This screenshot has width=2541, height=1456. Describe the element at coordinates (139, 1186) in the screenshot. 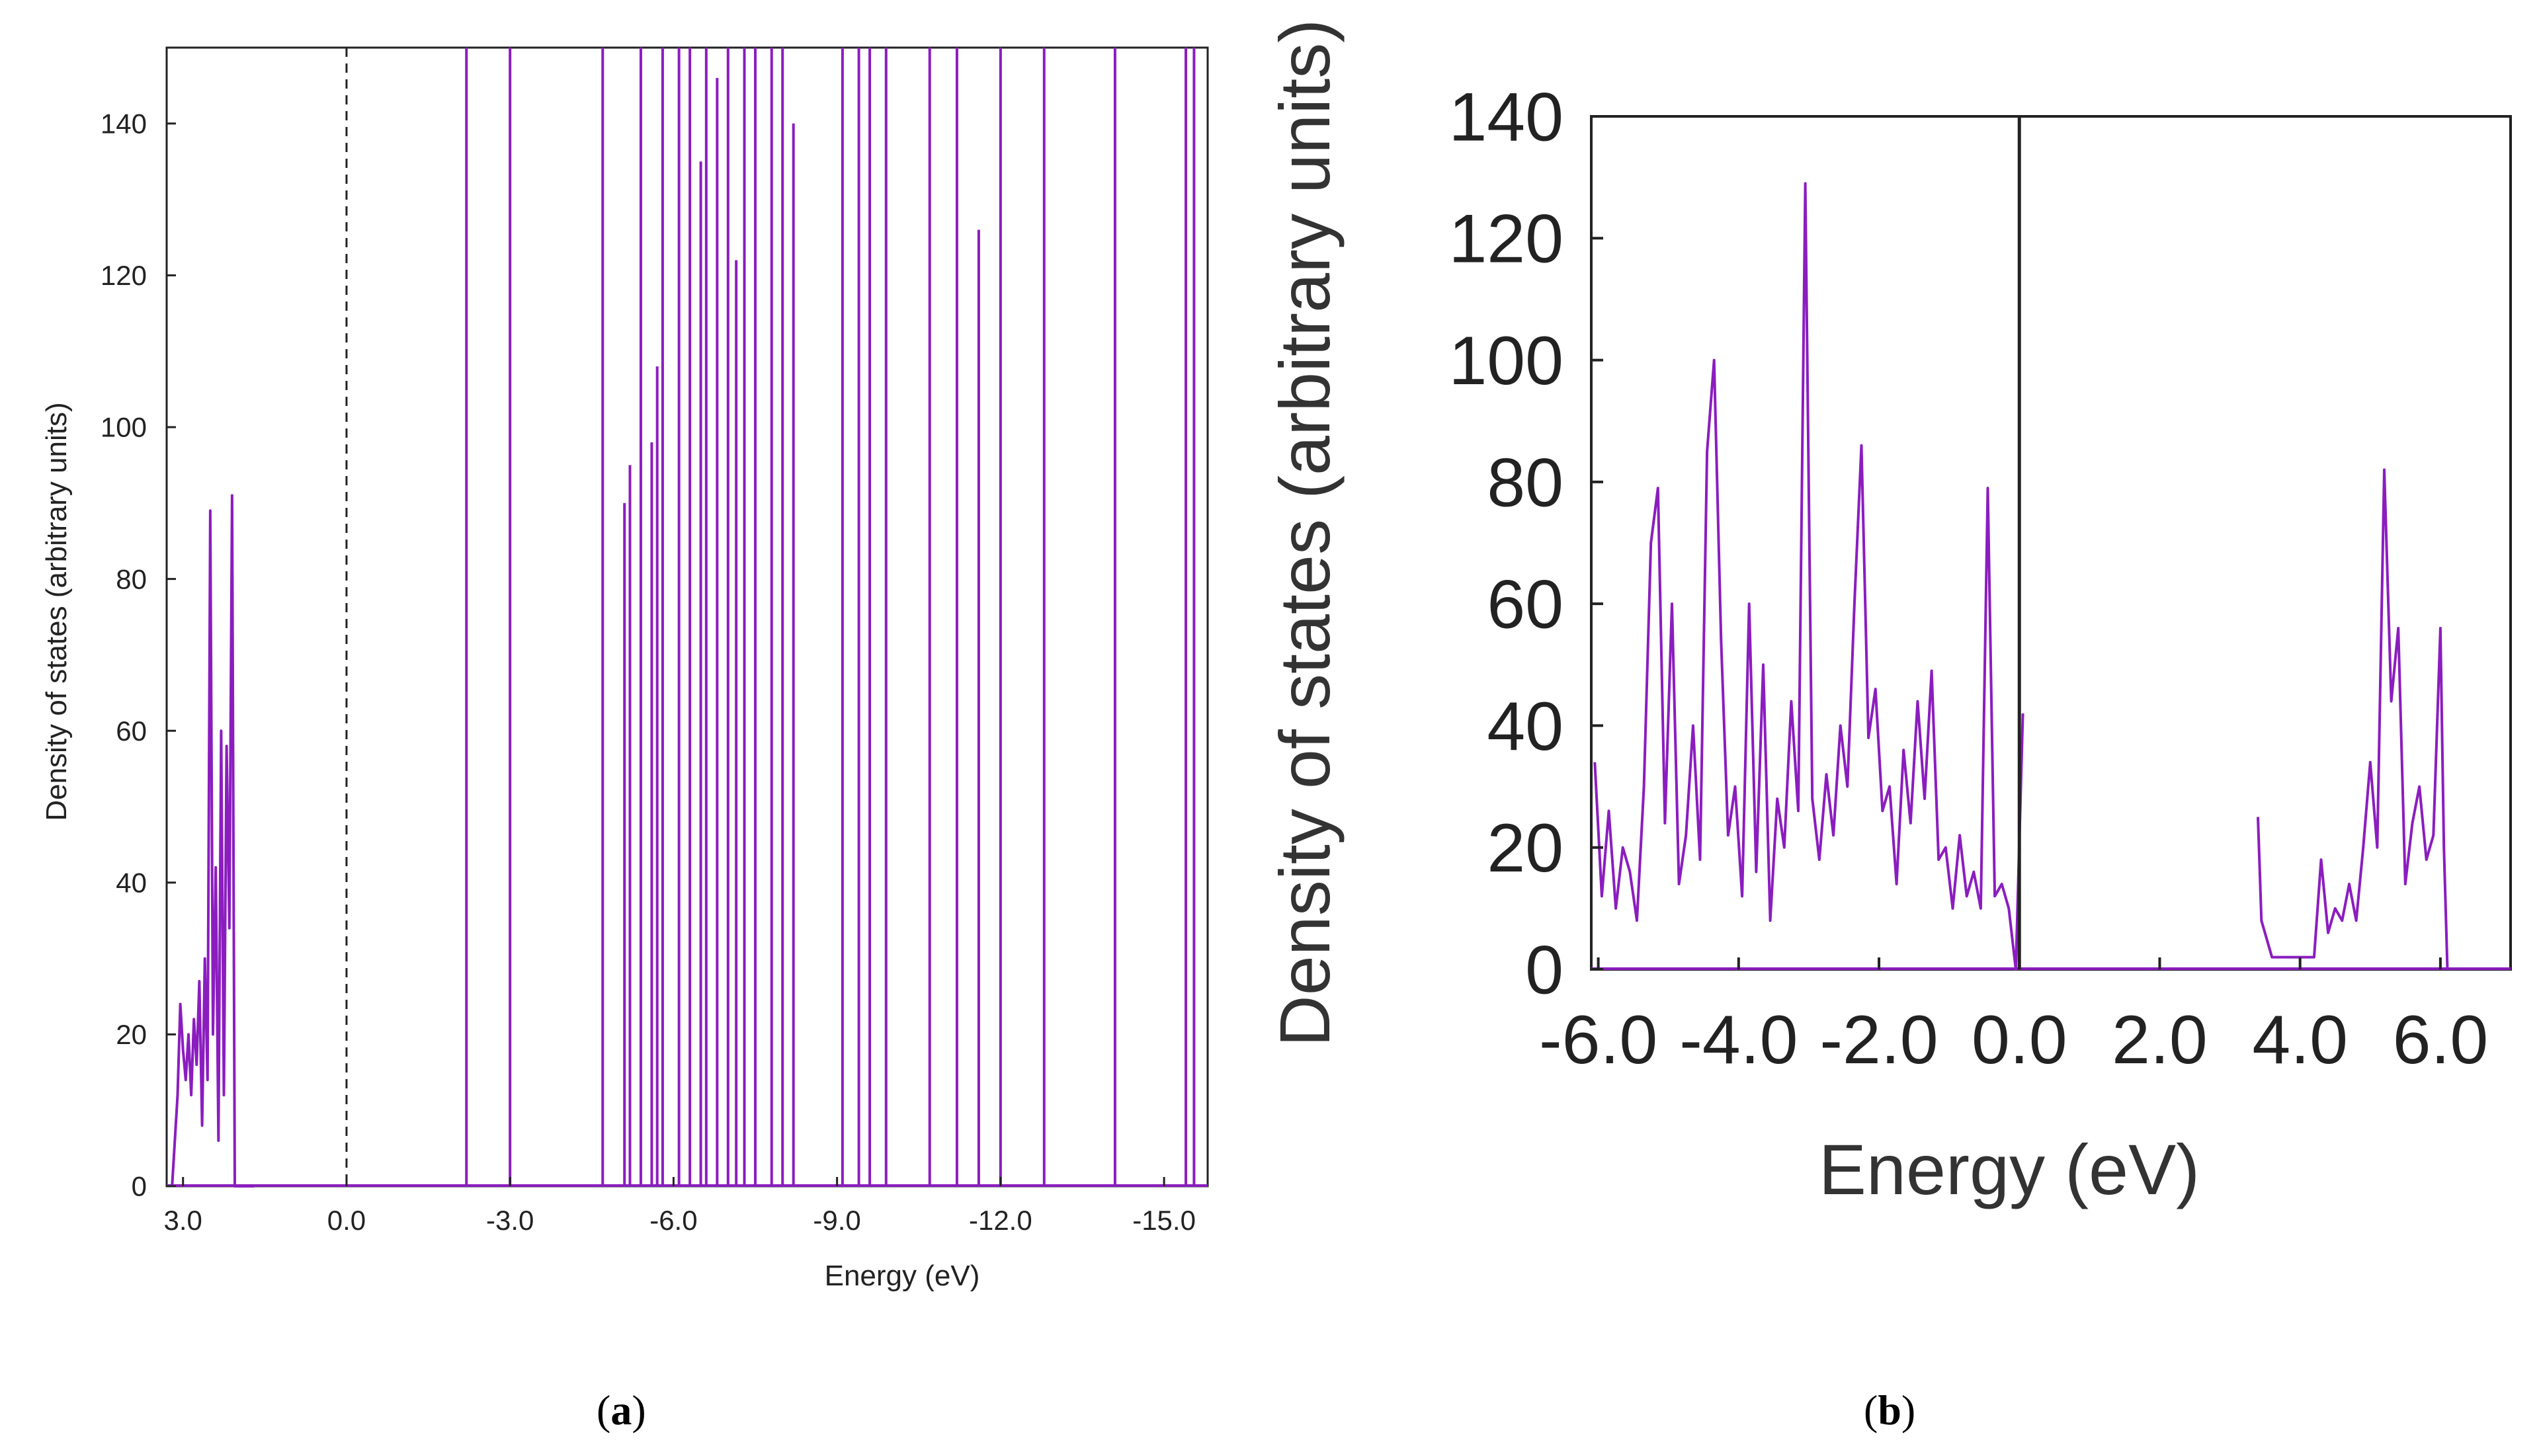

I see `panel-a-y-tick-label: 0` at that location.